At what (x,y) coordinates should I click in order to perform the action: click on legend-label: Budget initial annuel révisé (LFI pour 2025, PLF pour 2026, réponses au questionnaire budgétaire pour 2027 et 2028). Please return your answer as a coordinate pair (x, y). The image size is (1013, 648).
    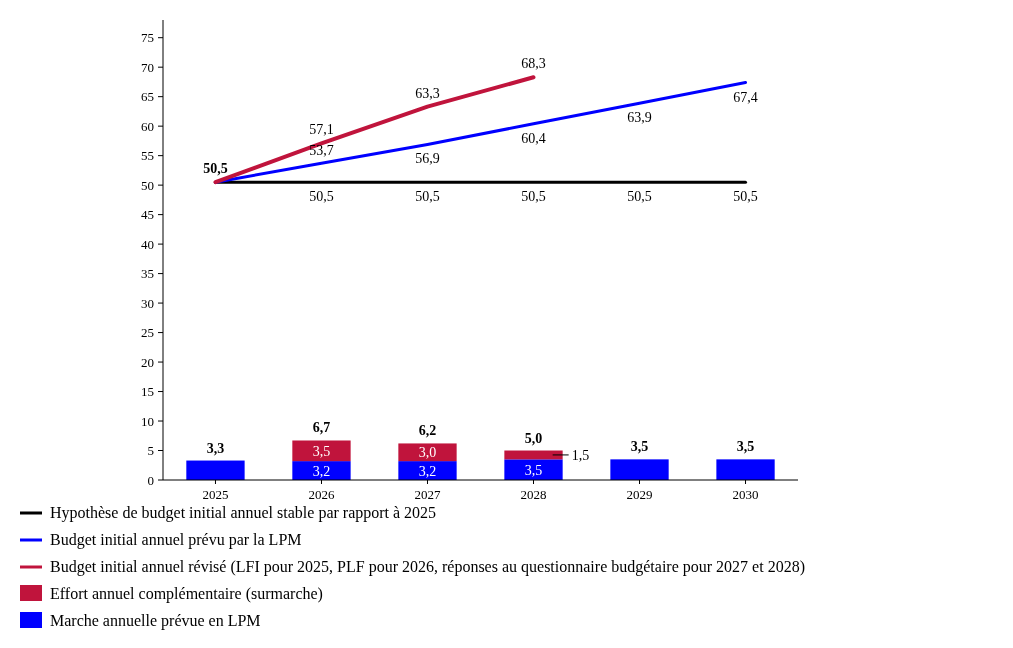
    Looking at the image, I should click on (427, 567).